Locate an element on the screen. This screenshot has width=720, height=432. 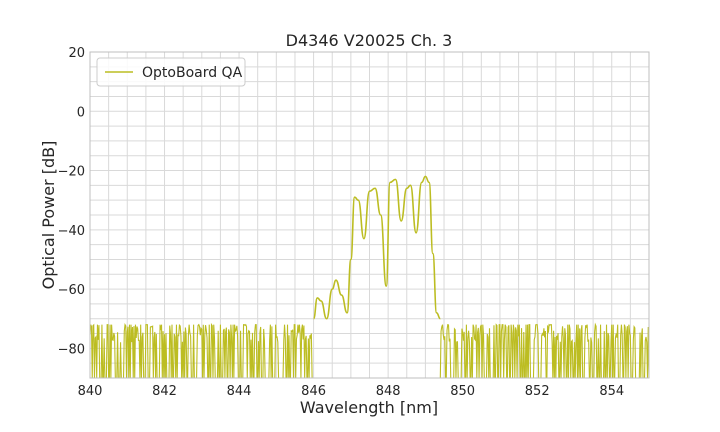
x-axis-label: Wavelength [nm] is located at coordinates (369, 407).